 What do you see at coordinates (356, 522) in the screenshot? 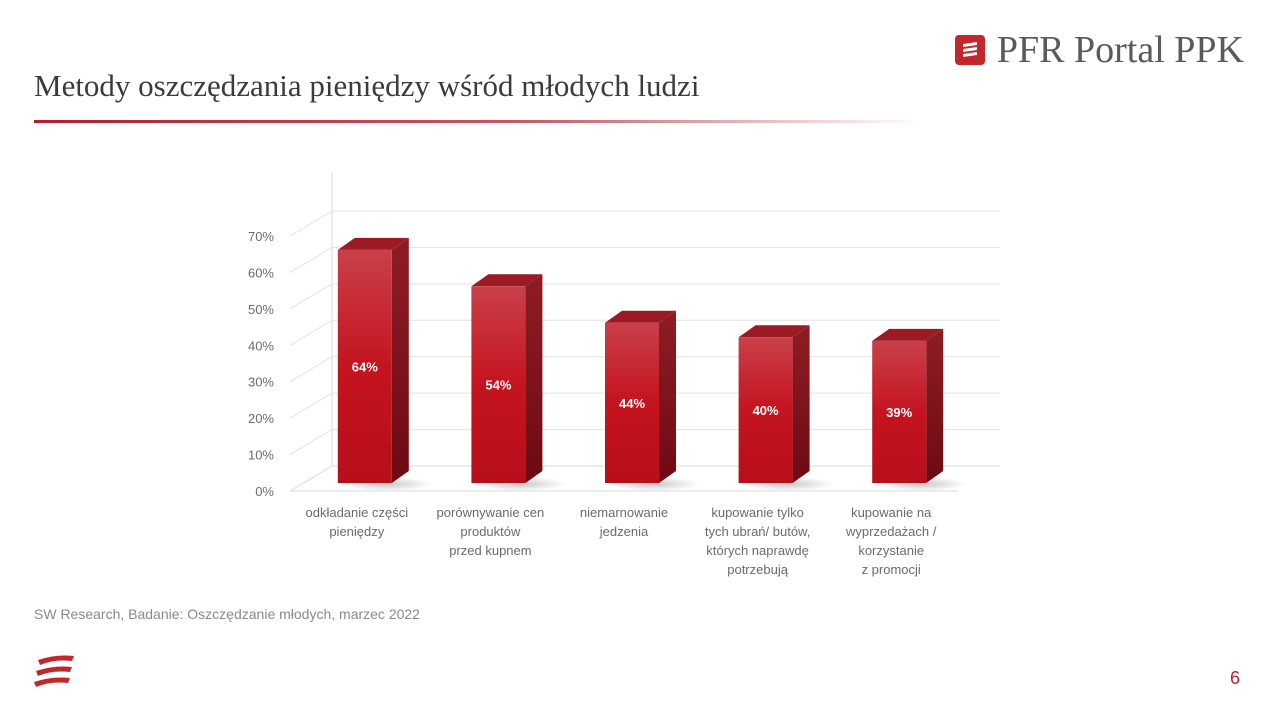
I see `x-tick-label: odkładanie części pieniędzy` at bounding box center [356, 522].